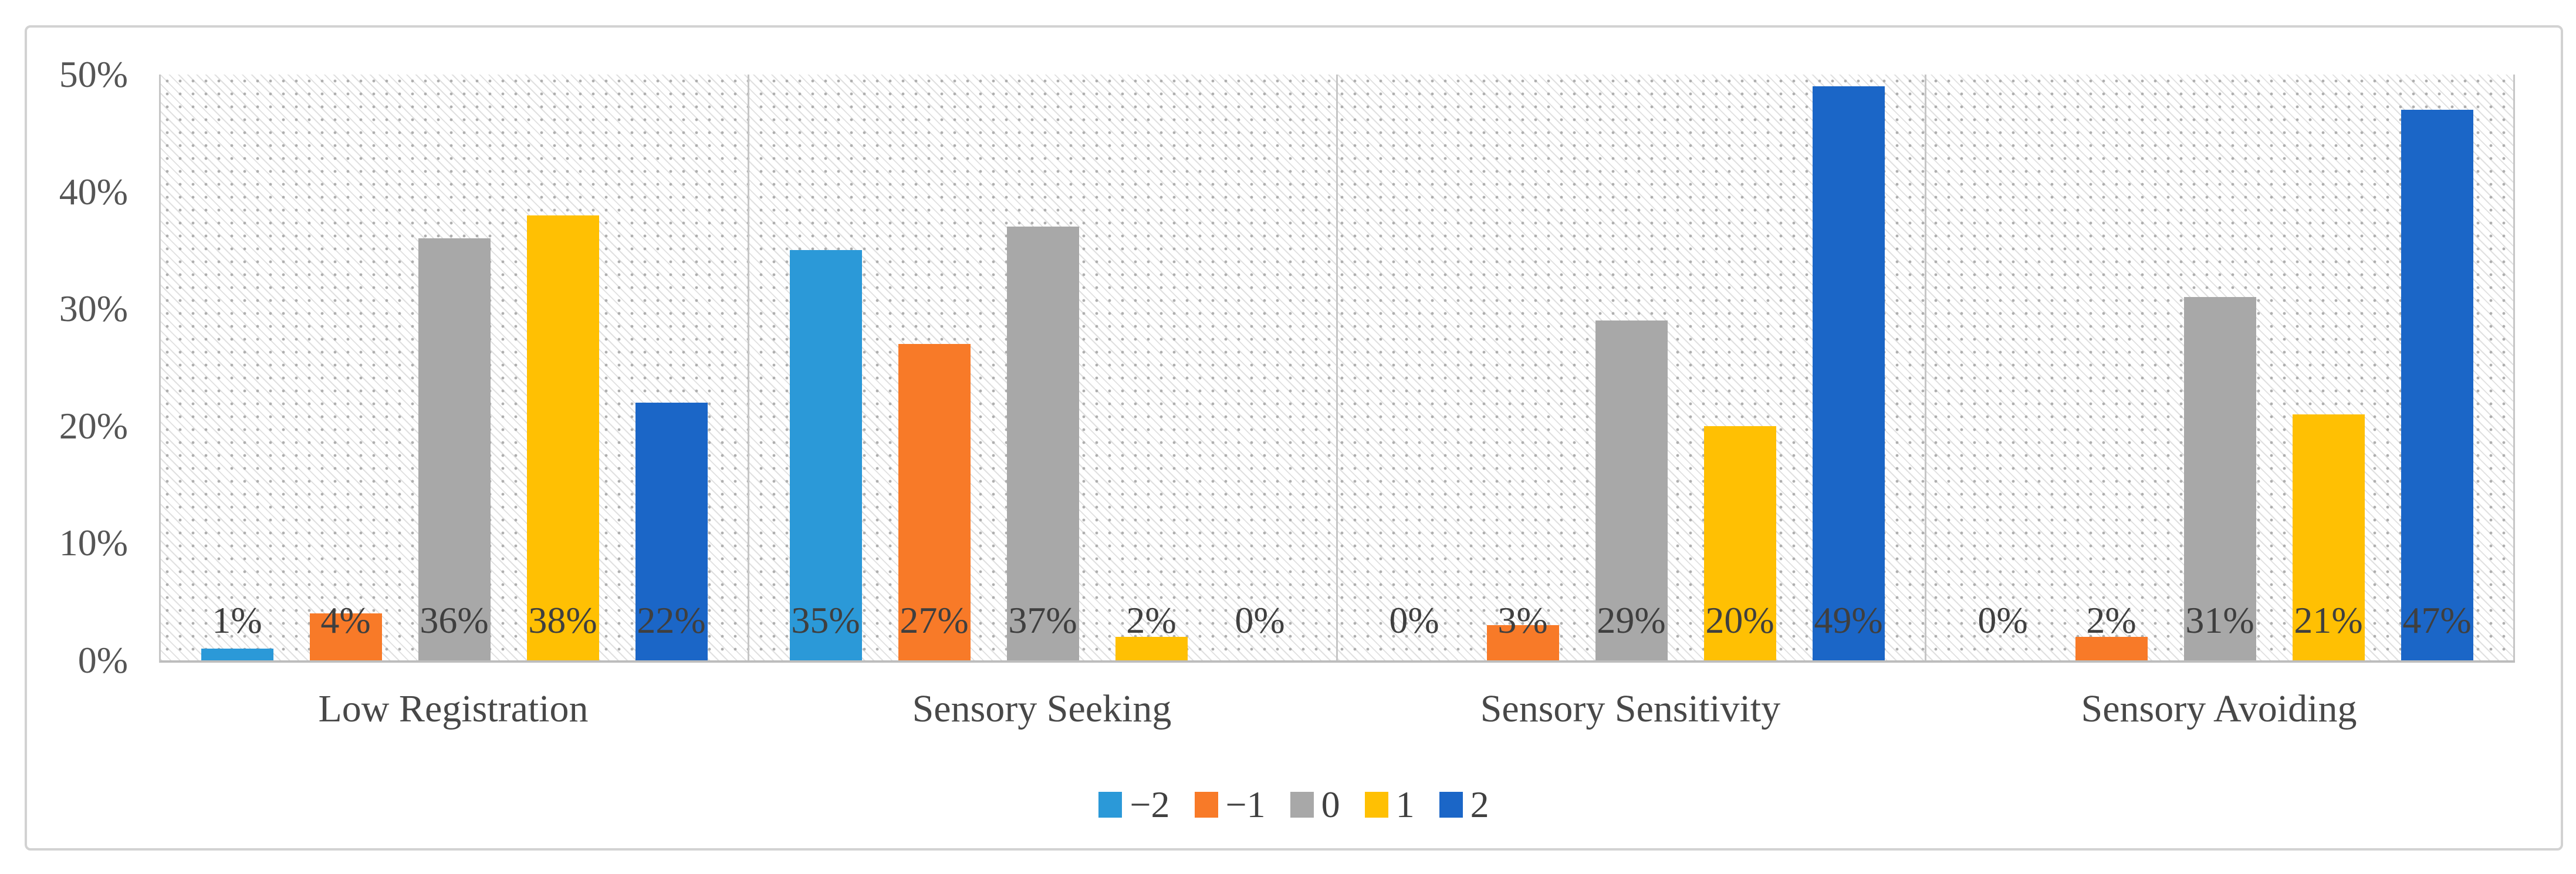 The image size is (2576, 874). Describe the element at coordinates (2328, 367) in the screenshot. I see `bar-slot: 21%` at that location.